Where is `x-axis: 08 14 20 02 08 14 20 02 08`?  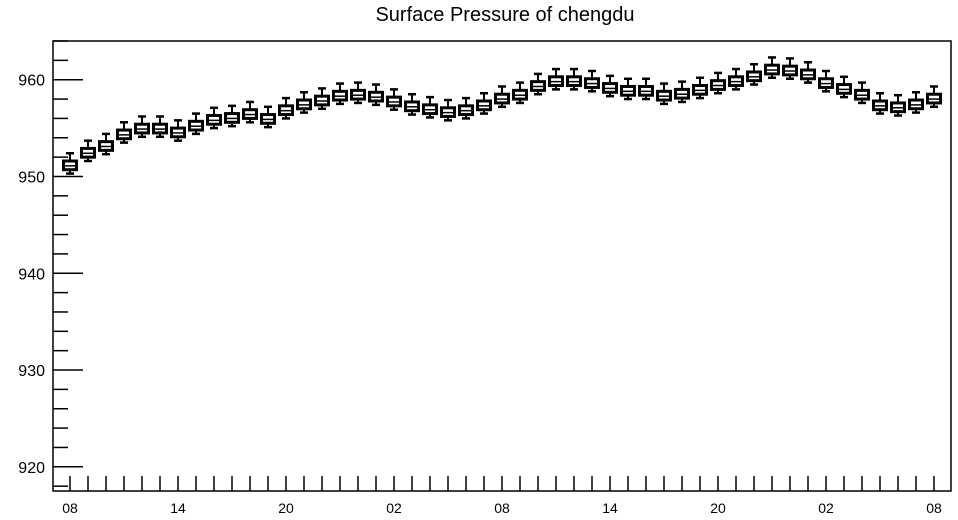 x-axis: 08 14 20 02 08 14 20 02 08 is located at coordinates (502, 496).